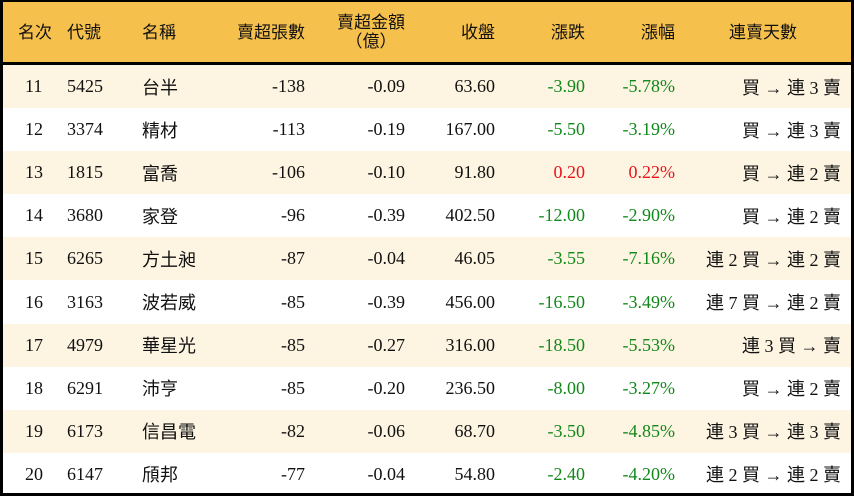  I want to click on change-pct-cell: -5.78%, so click(630, 86).